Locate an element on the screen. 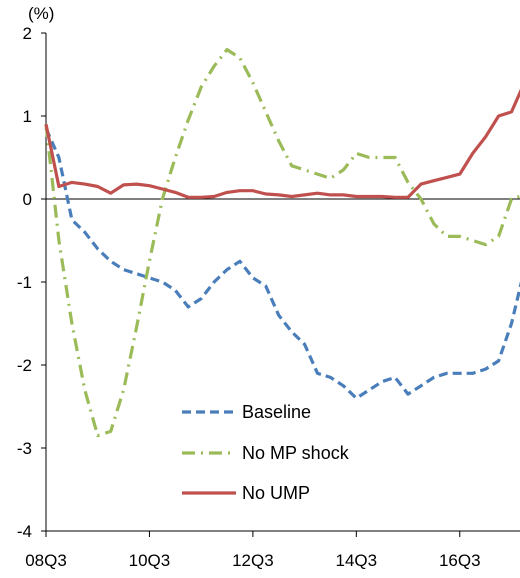 This screenshot has width=520, height=578. x-tick-label: 16Q3 is located at coordinates (460, 560).